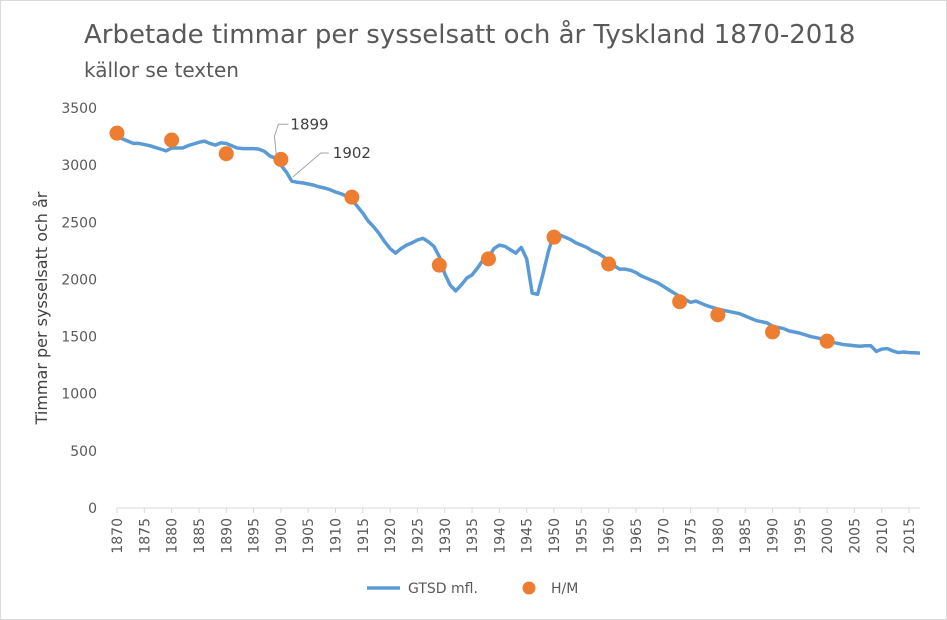 The image size is (947, 620). Describe the element at coordinates (41, 308) in the screenshot. I see `y-axis-title: Timmar per sysselsatt och år` at that location.